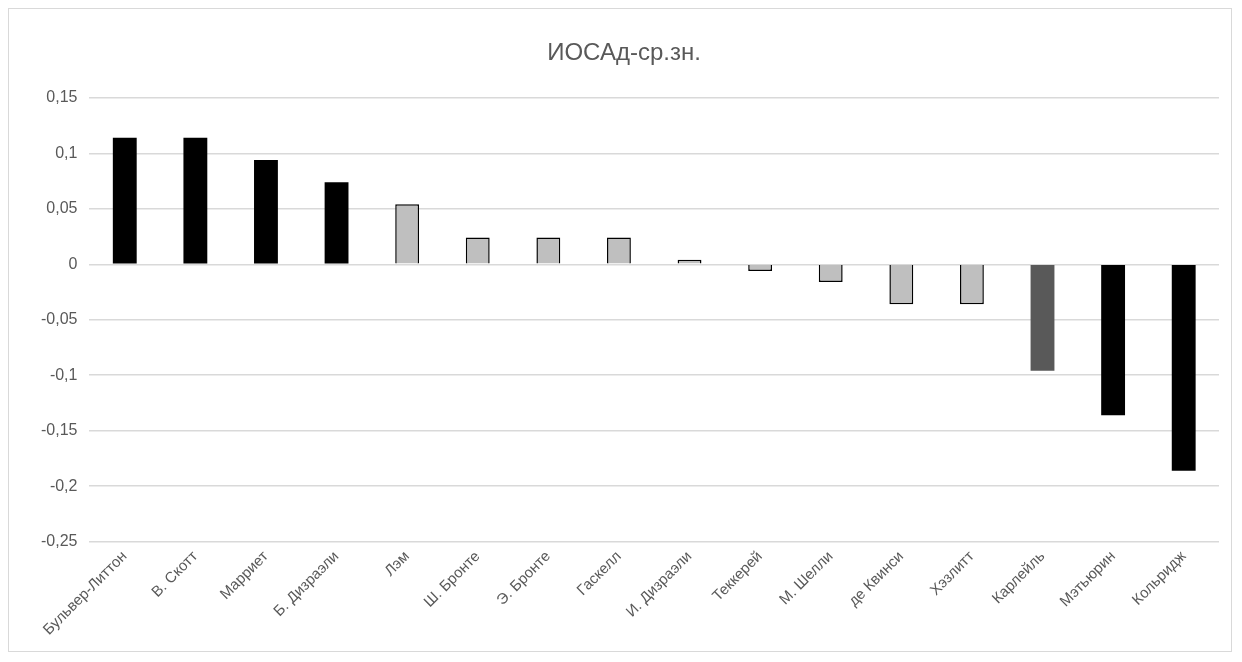  I want to click on bar, so click(266, 211).